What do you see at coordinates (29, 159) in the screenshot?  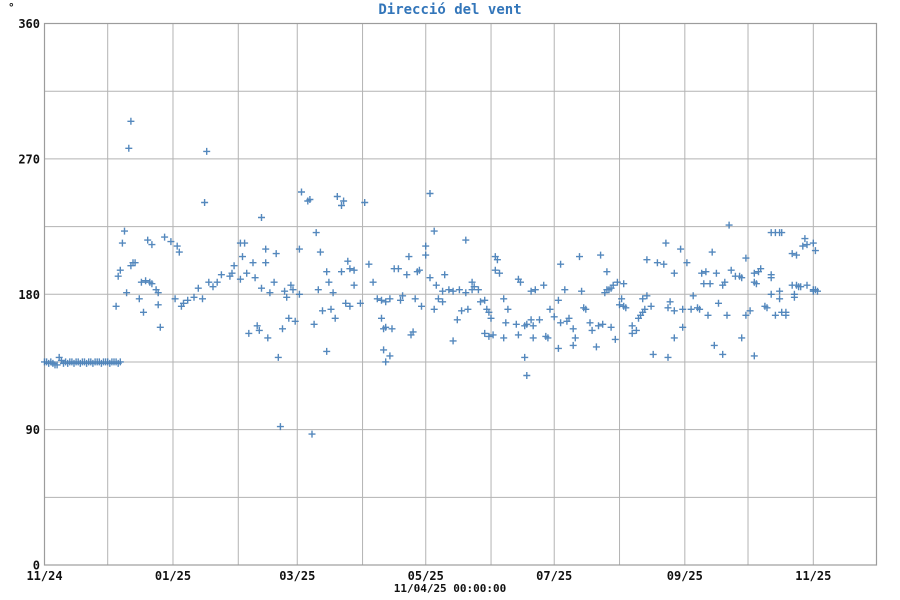 I see `y-tick-label: 270` at bounding box center [29, 159].